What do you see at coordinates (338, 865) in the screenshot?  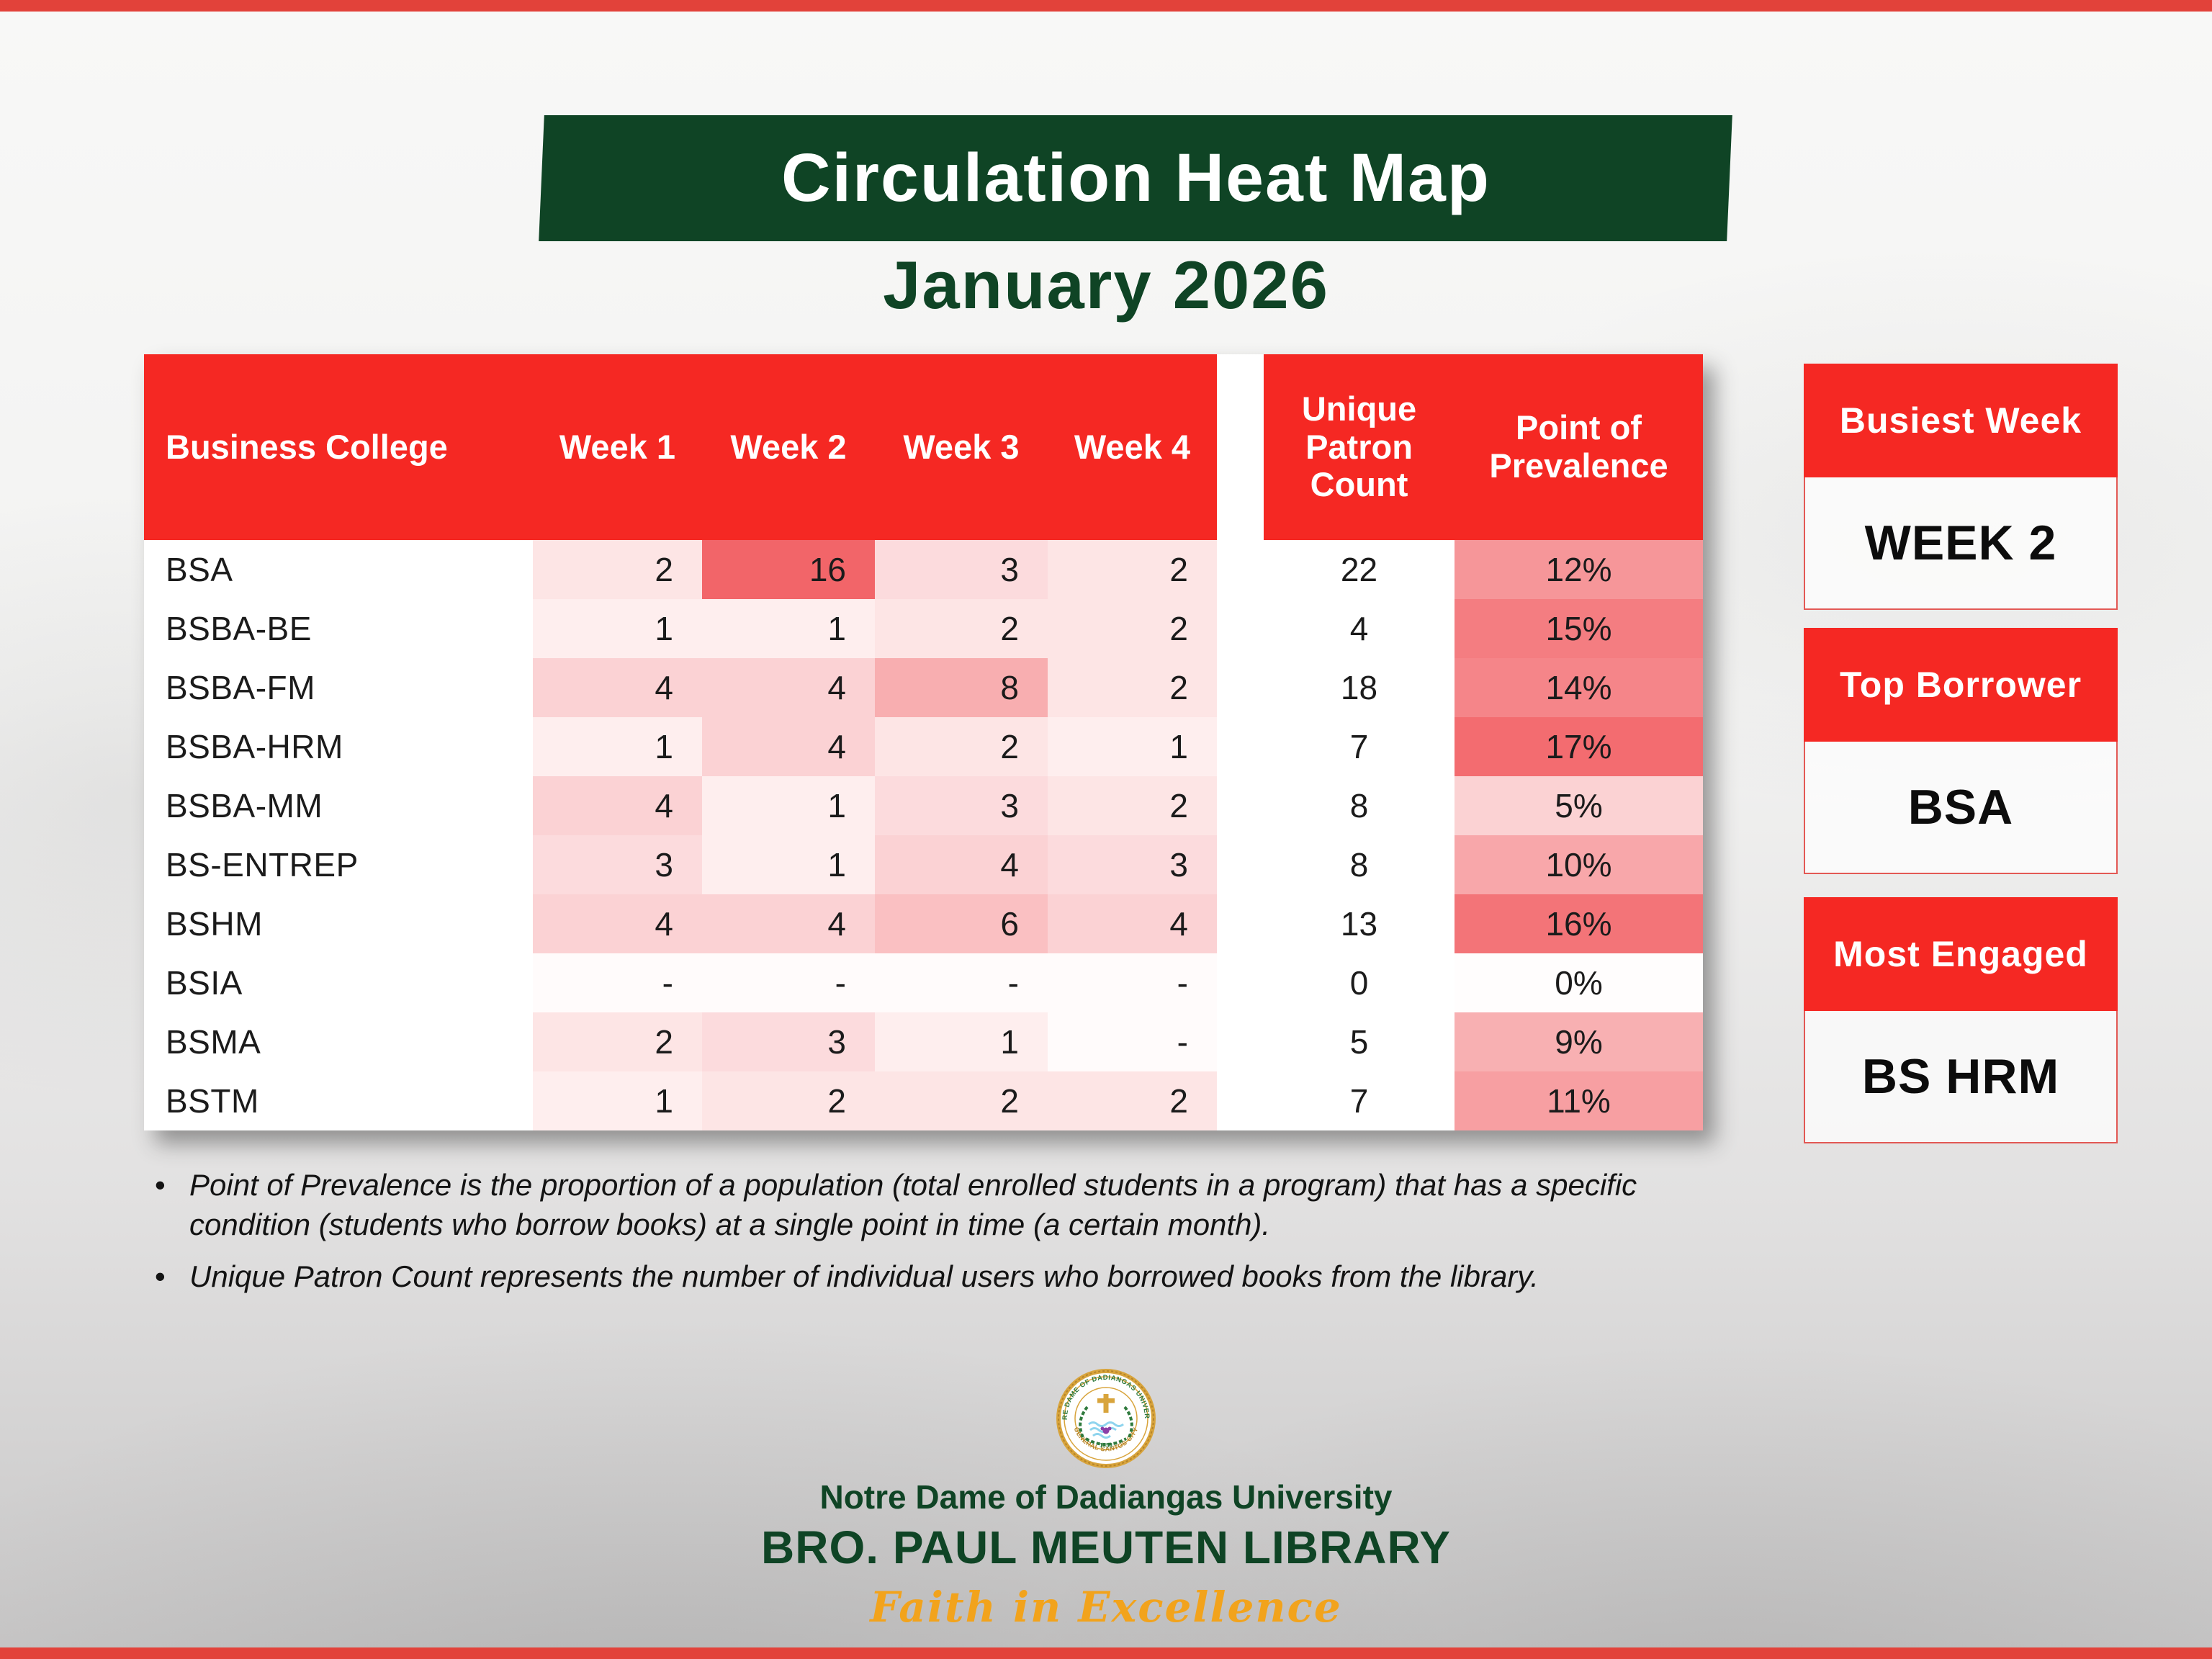 I see `row-label: BS-ENTREP` at bounding box center [338, 865].